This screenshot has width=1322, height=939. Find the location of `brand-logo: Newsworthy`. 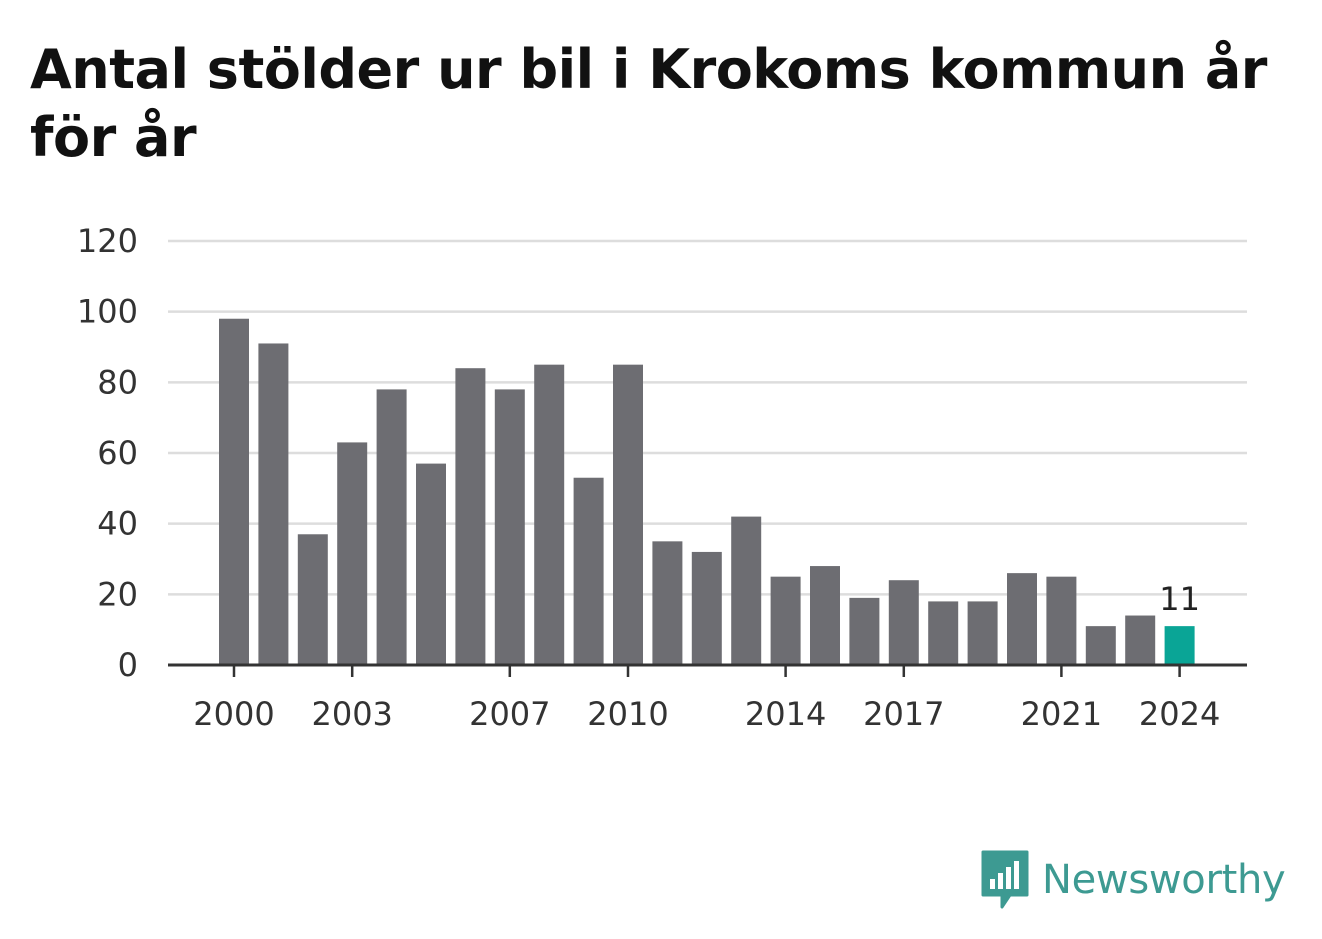

brand-logo: Newsworthy is located at coordinates (1133, 880).